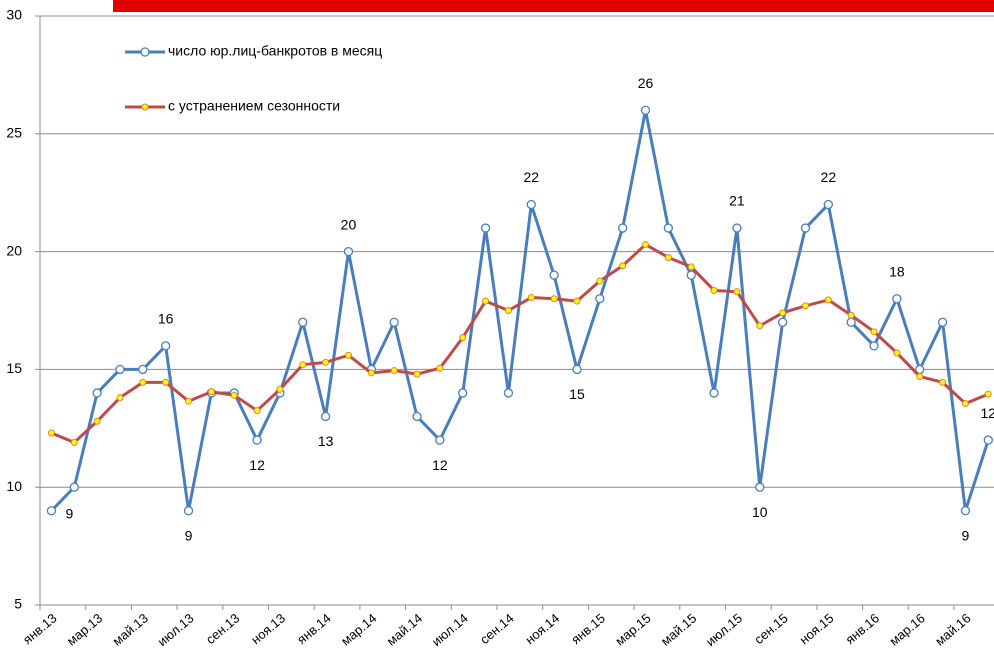 Image resolution: width=994 pixels, height=671 pixels. I want to click on x-tick-label: май.13, so click(130, 629).